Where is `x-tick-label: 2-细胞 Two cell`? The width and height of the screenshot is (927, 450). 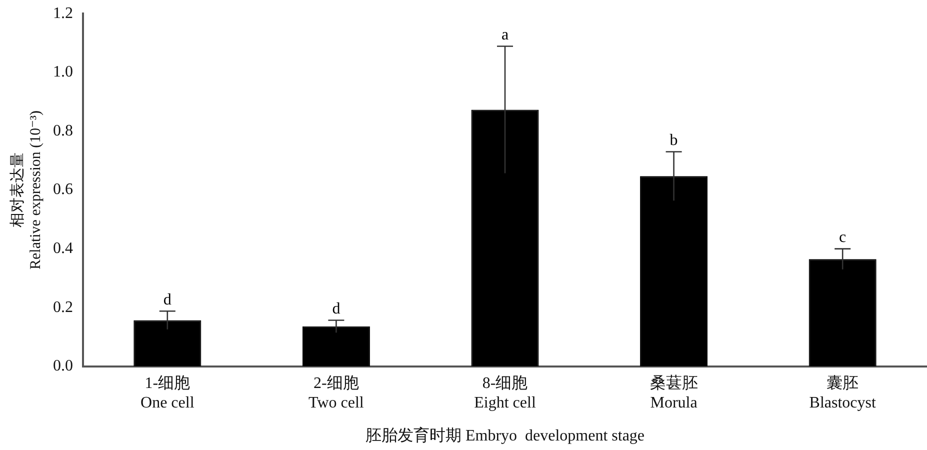
x-tick-label: 2-细胞 Two cell is located at coordinates (336, 393).